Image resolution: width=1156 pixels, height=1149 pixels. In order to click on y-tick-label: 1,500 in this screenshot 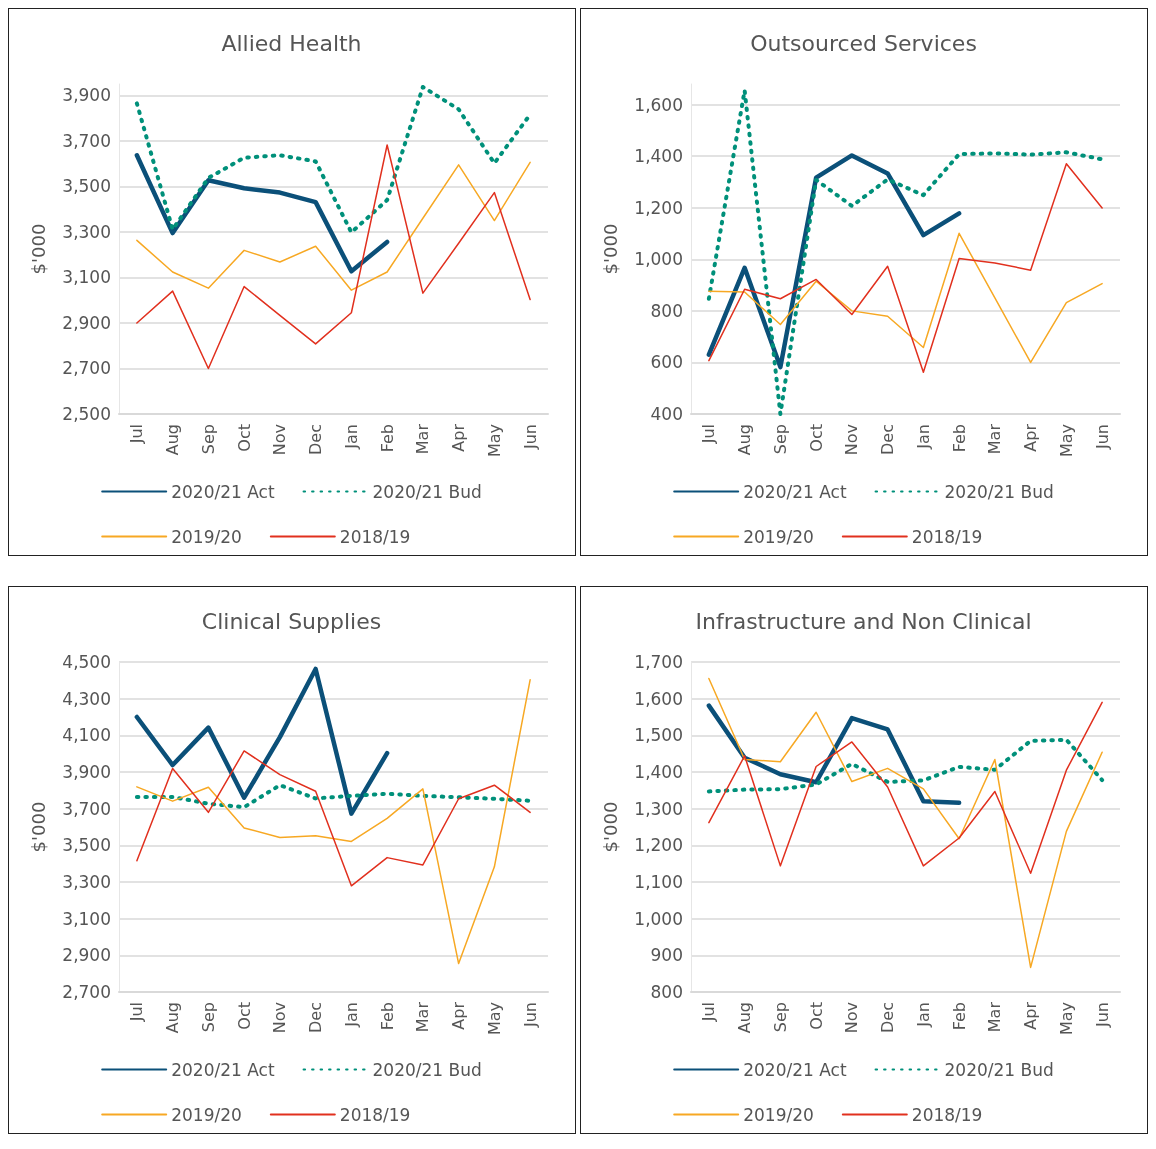, I will do `click(658, 735)`.